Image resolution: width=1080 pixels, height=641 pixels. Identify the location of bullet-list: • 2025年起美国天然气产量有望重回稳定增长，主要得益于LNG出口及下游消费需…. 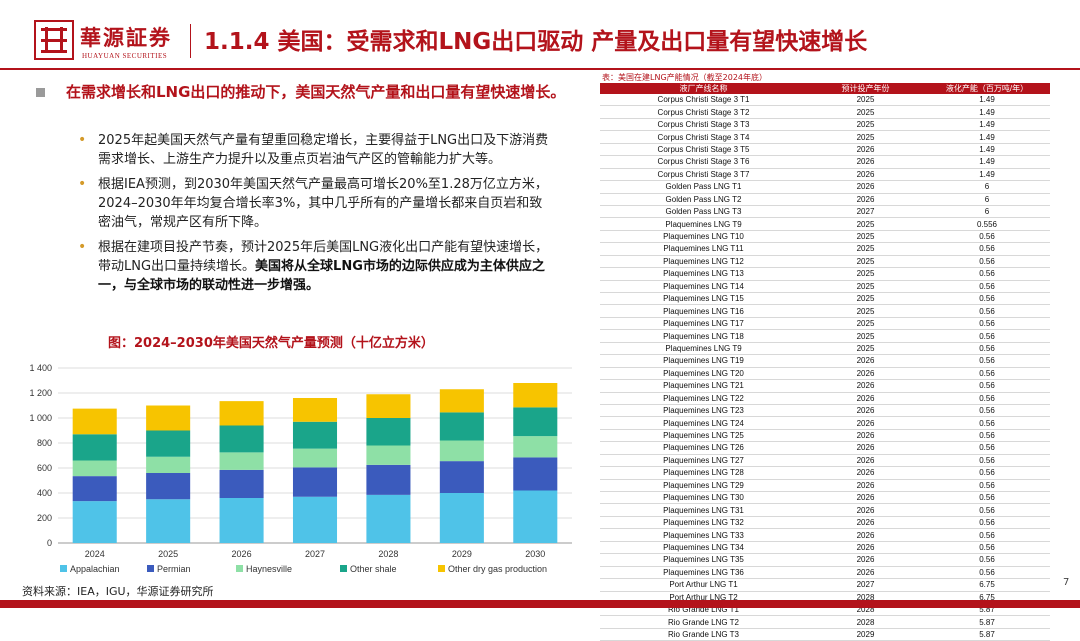
(315, 216).